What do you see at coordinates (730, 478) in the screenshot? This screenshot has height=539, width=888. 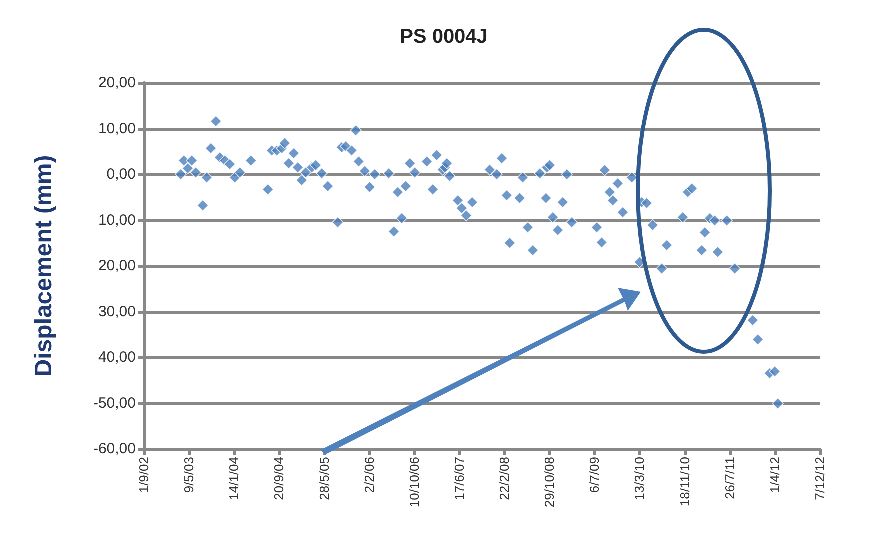 I see `x-tick-label: 26/7/11` at bounding box center [730, 478].